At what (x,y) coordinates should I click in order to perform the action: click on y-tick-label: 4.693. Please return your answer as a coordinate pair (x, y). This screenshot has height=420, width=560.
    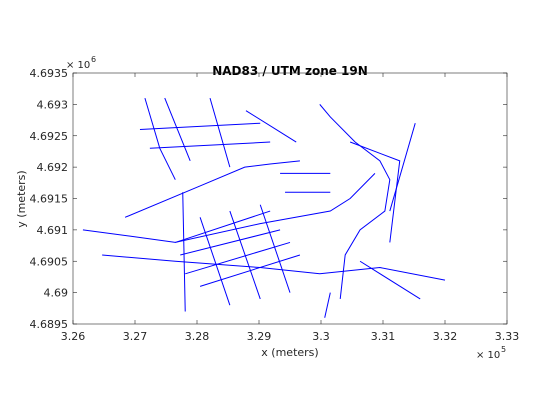
    Looking at the image, I should click on (53, 104).